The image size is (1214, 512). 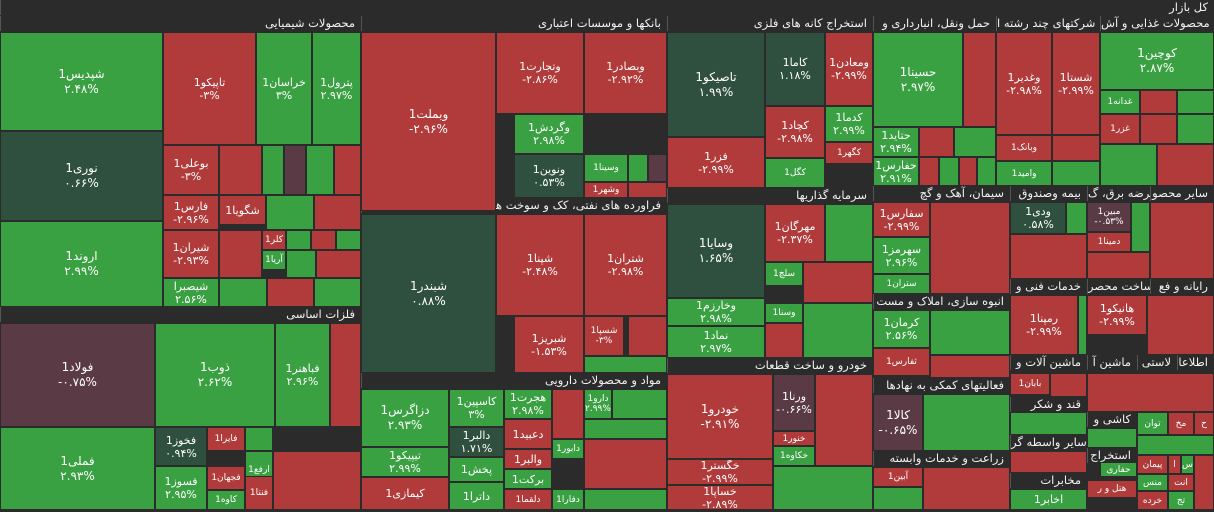 What do you see at coordinates (1044, 325) in the screenshot?
I see `stock-tile: رمپنا1 -۲.۹۹%` at bounding box center [1044, 325].